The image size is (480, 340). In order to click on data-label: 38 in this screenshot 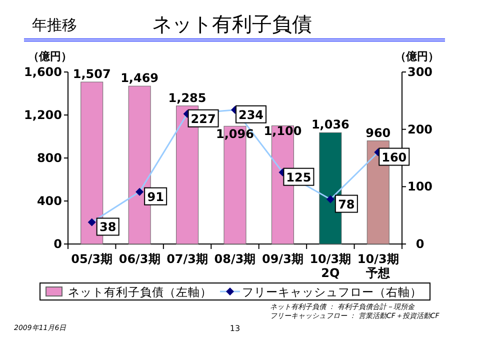, I will do `click(108, 227)`.